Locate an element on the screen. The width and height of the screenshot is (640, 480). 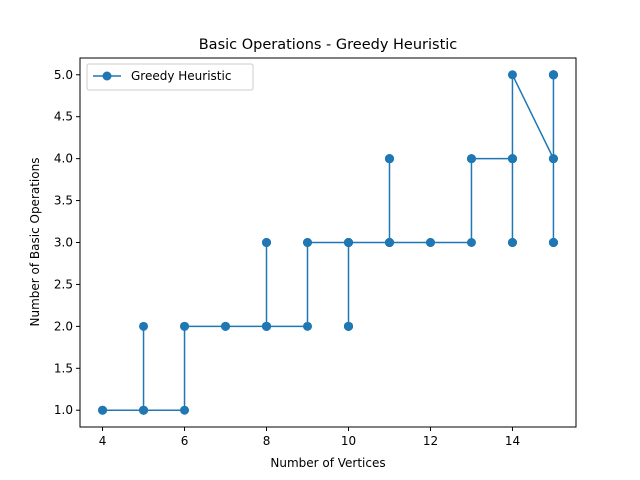
y-axis-title: Number of Basic Operations is located at coordinates (35, 242).